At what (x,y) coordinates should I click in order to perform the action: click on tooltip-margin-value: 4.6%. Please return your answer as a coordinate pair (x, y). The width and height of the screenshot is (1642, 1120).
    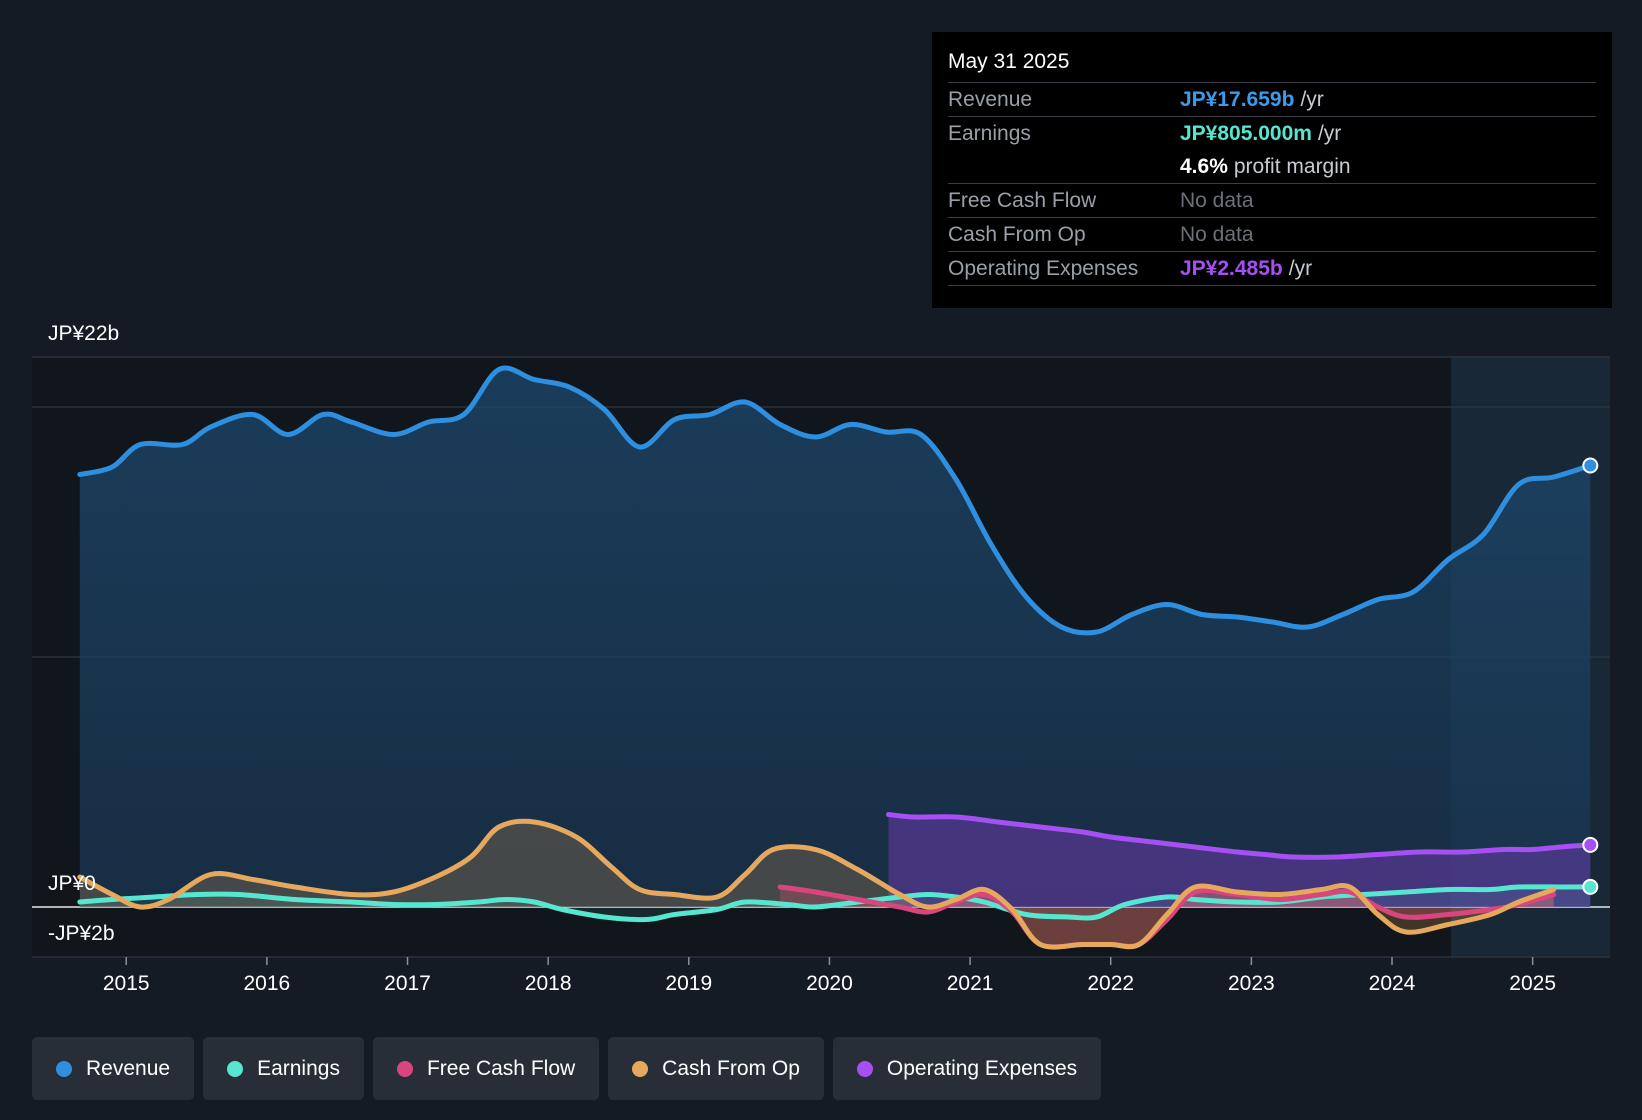
    Looking at the image, I should click on (1204, 166).